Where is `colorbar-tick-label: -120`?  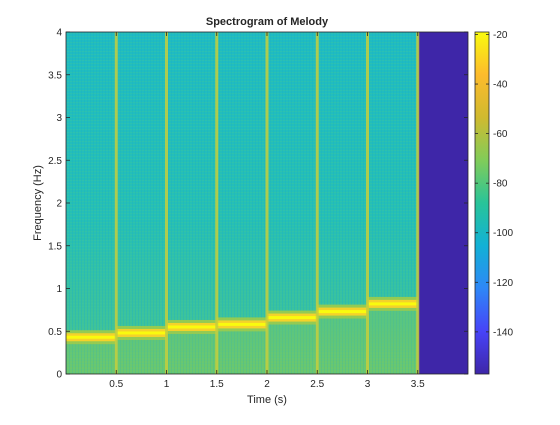
colorbar-tick-label: -120 is located at coordinates (503, 283).